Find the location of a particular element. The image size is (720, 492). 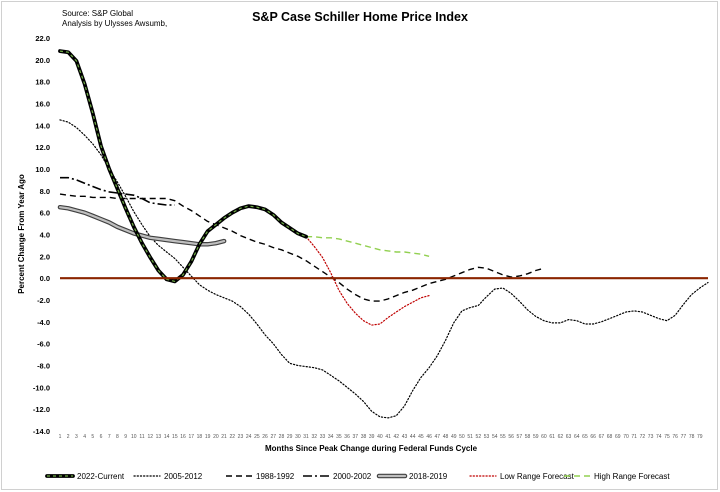

x-tick-label: 13 is located at coordinates (159, 437).